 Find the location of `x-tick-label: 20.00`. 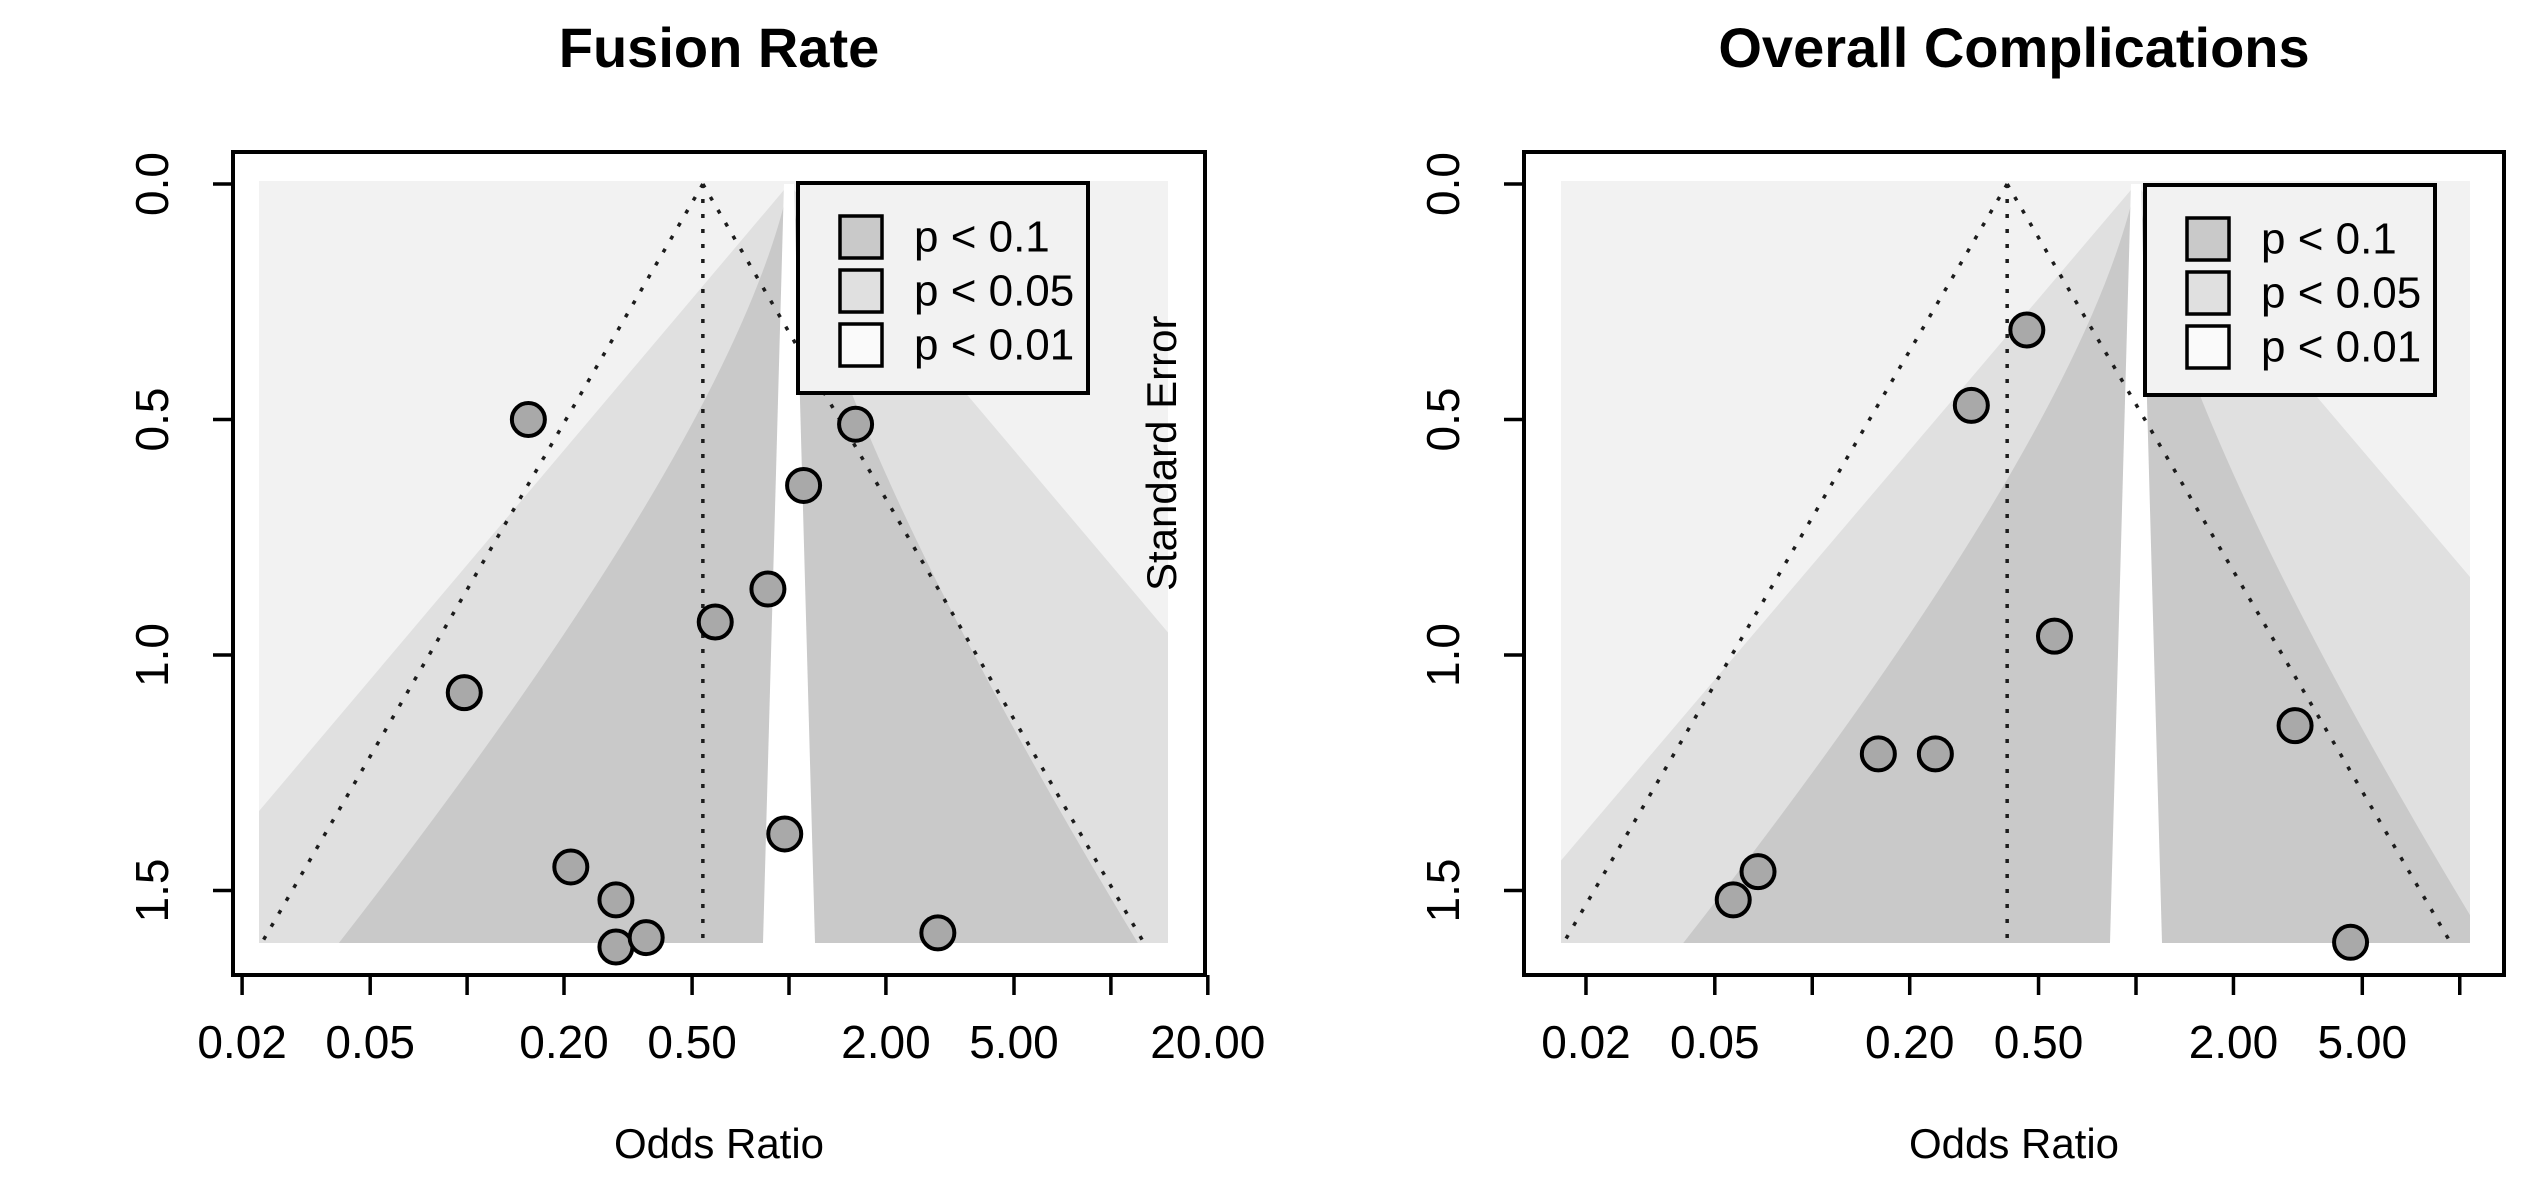

x-tick-label: 20.00 is located at coordinates (1207, 1042).